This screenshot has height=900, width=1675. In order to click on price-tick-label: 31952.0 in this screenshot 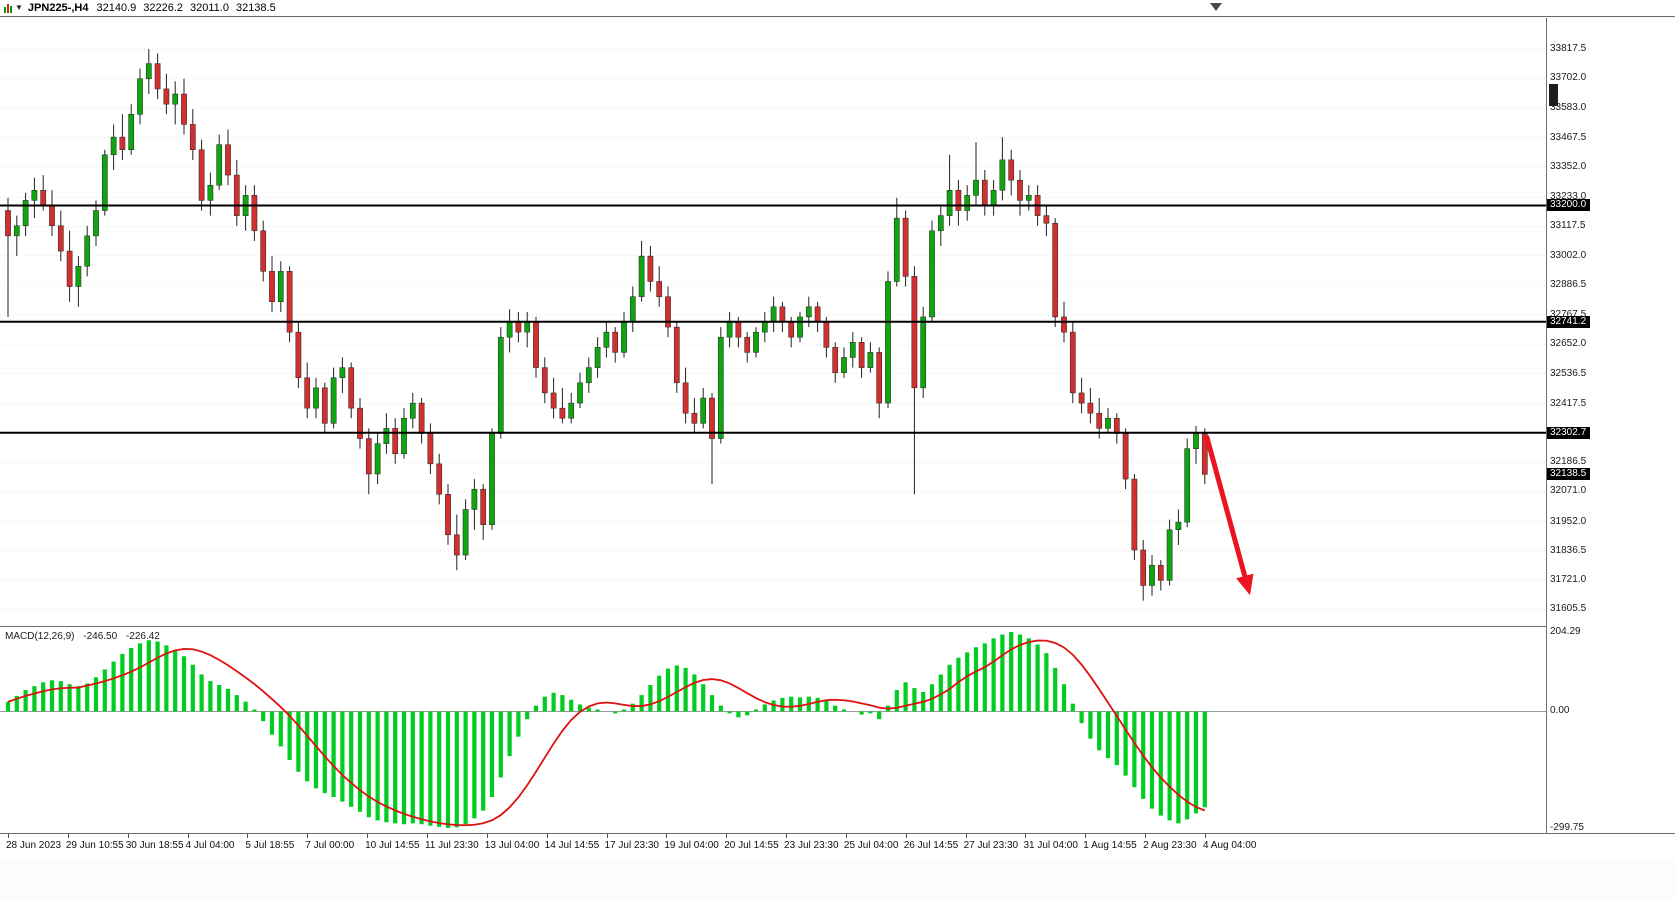, I will do `click(1568, 521)`.